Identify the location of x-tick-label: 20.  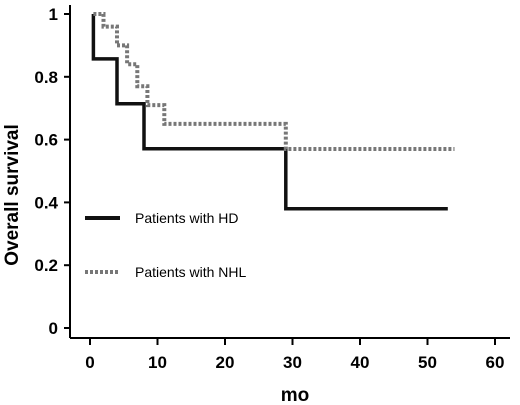
(225, 362).